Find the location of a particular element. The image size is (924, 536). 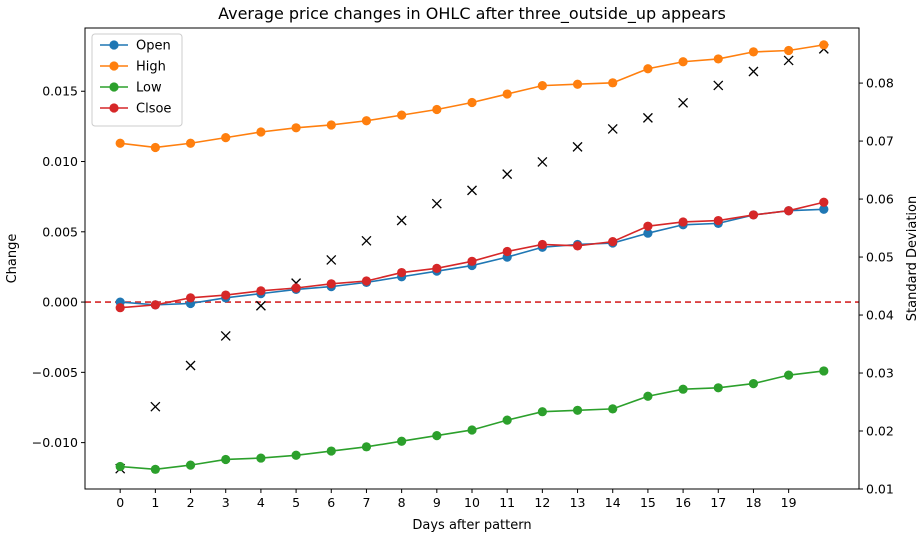

y2-tick-label: 0.08 is located at coordinates (880, 83).